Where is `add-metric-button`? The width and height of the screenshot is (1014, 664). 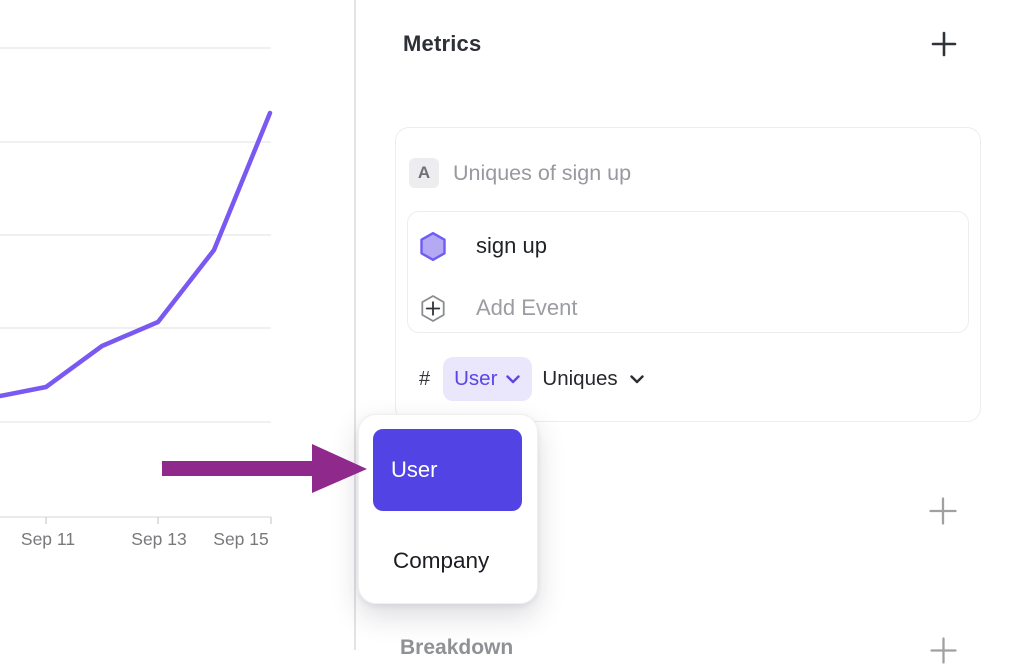 add-metric-button is located at coordinates (944, 44).